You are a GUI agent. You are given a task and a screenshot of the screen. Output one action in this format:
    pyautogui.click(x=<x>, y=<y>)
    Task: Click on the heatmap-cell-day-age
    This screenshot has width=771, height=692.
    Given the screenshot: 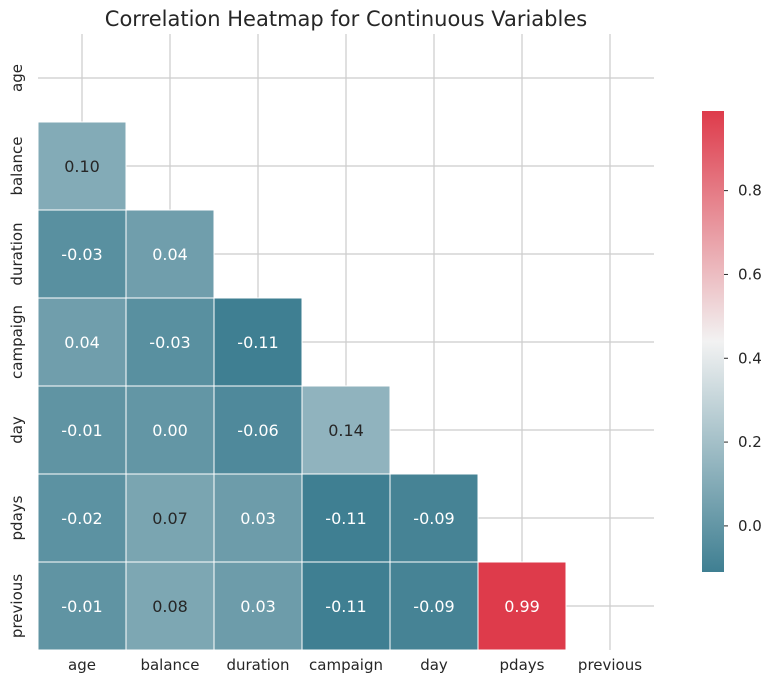 What is the action you would take?
    pyautogui.click(x=82, y=430)
    